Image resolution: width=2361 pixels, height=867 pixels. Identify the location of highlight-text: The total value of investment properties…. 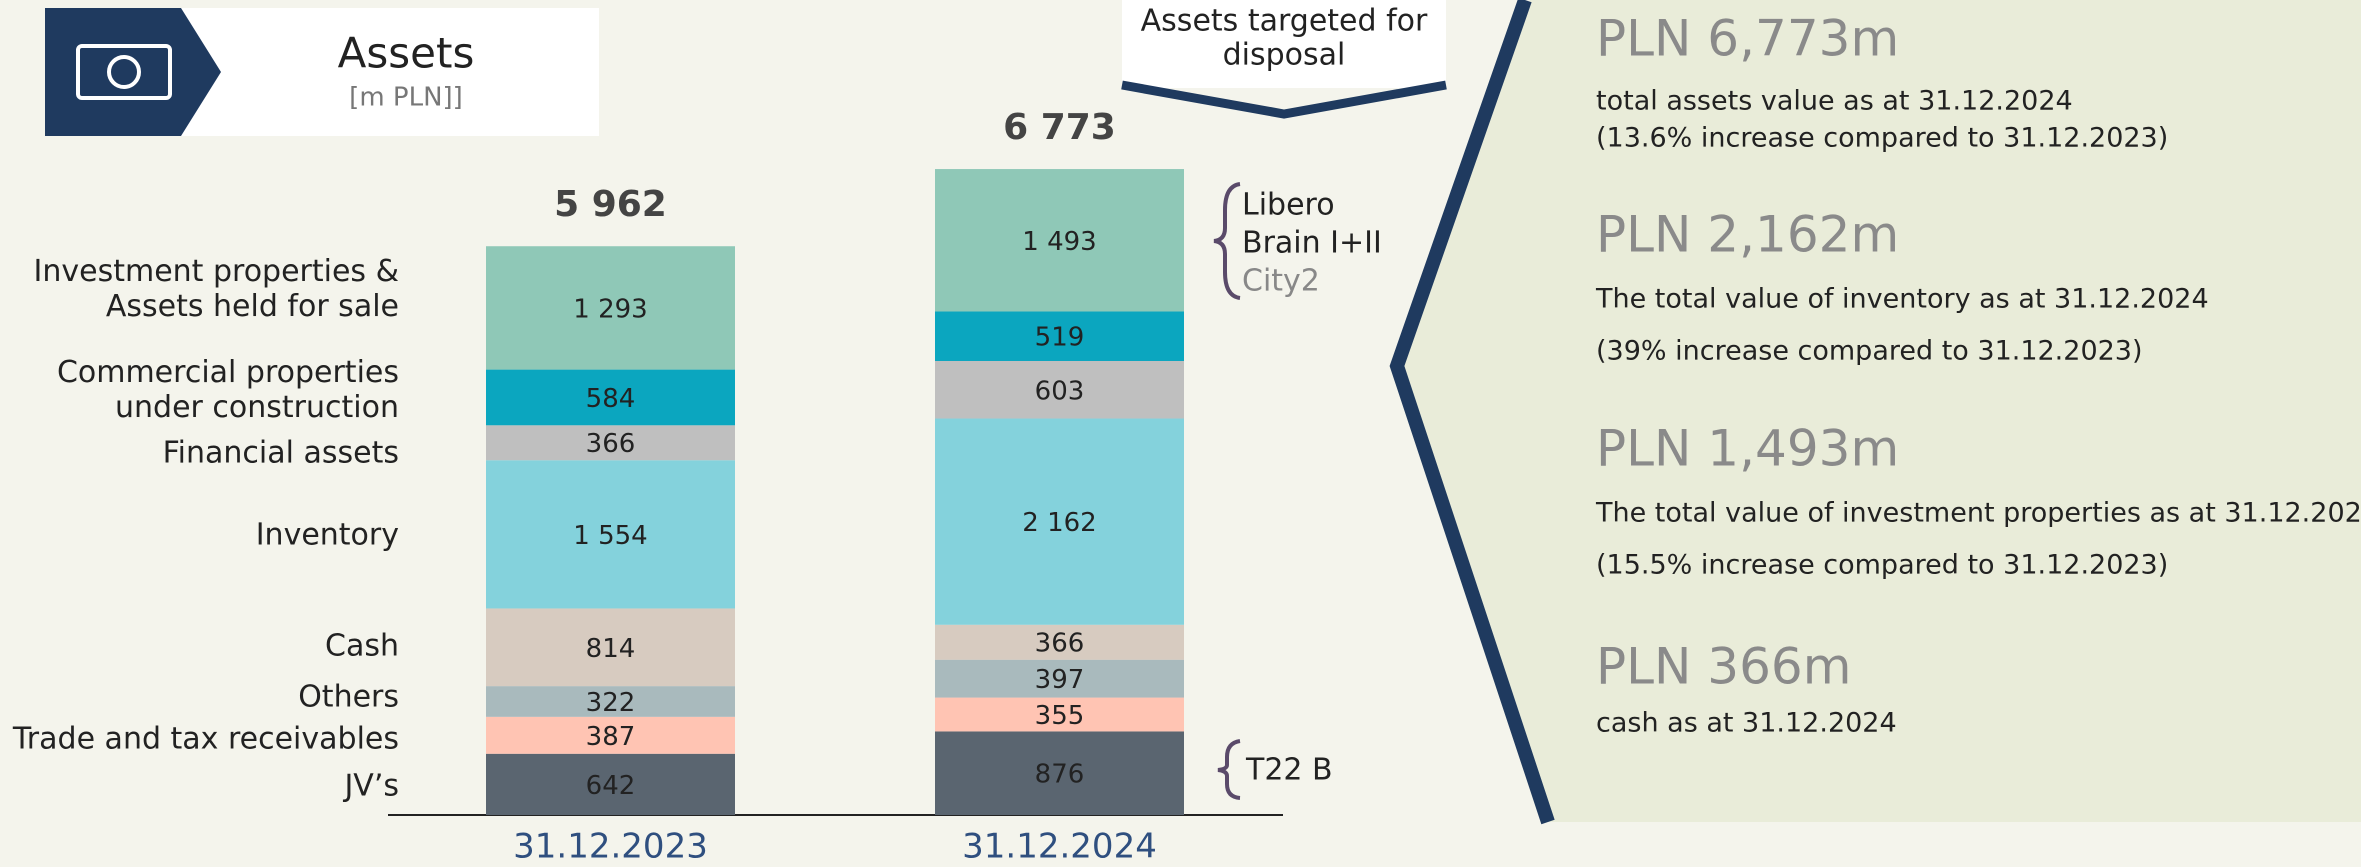
(1978, 513).